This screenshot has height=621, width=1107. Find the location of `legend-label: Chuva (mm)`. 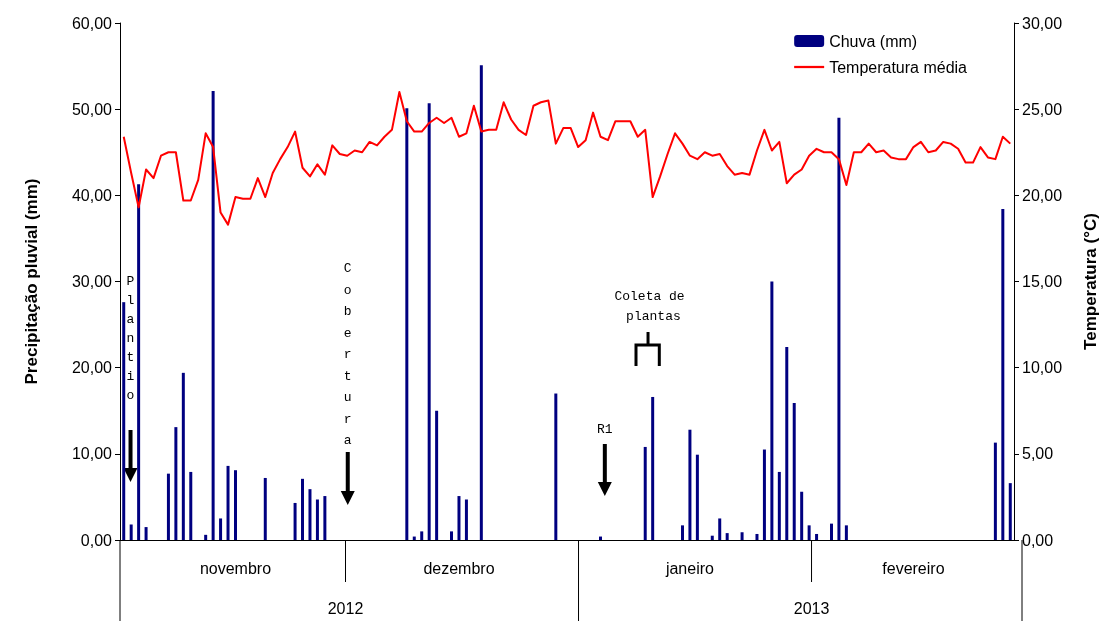

legend-label: Chuva (mm) is located at coordinates (873, 41).